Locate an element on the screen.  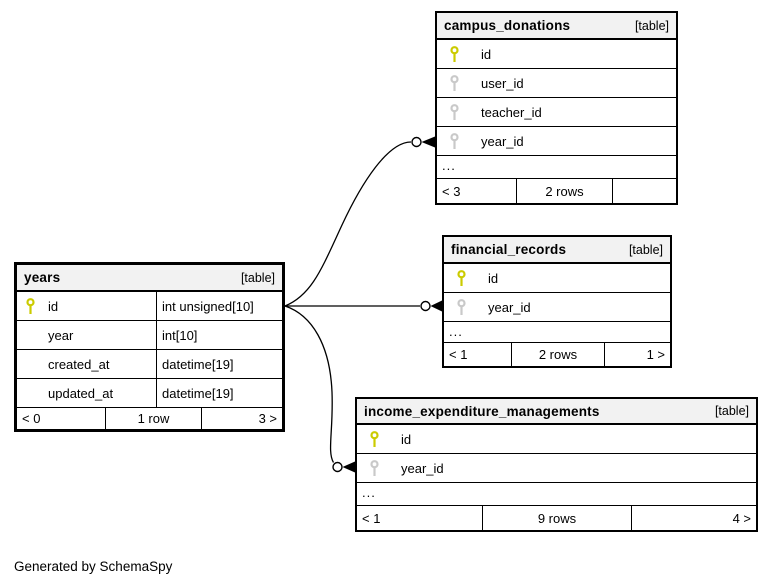
column-row: created_at datetime[19] is located at coordinates (149, 364).